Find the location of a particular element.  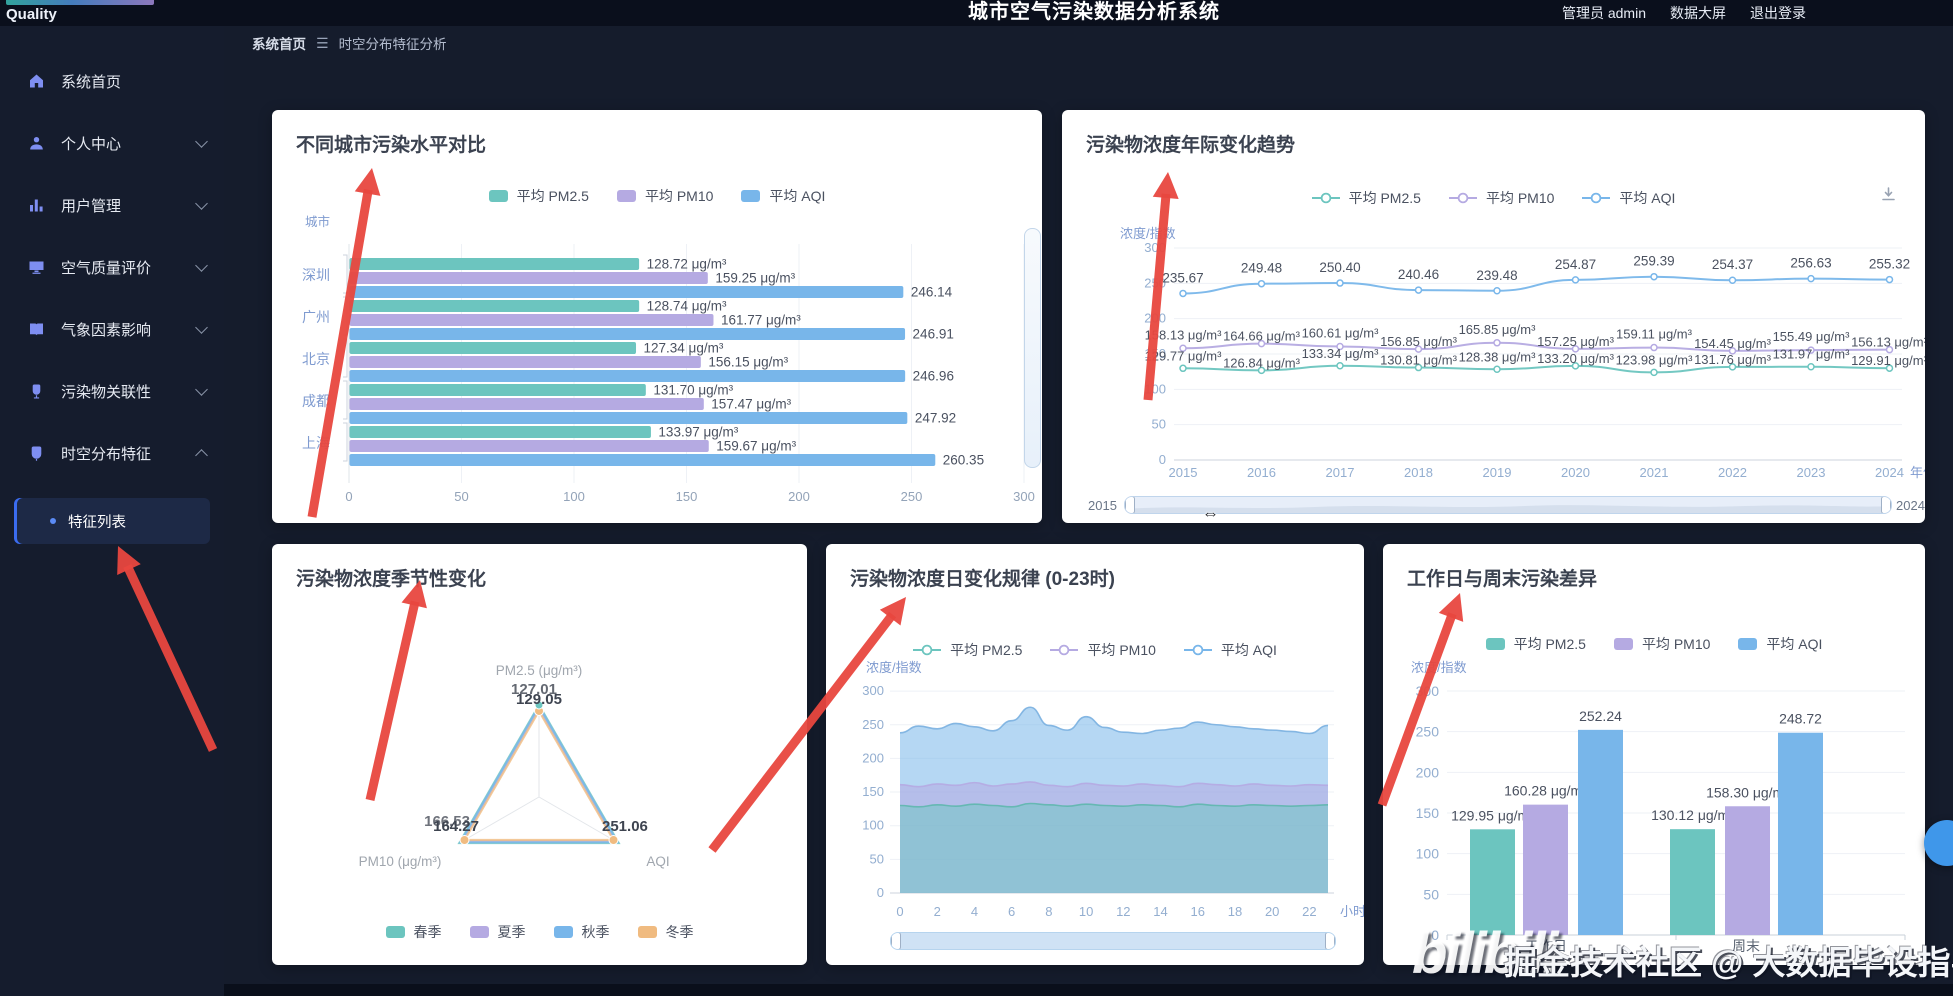

download-icon is located at coordinates (1888, 197).